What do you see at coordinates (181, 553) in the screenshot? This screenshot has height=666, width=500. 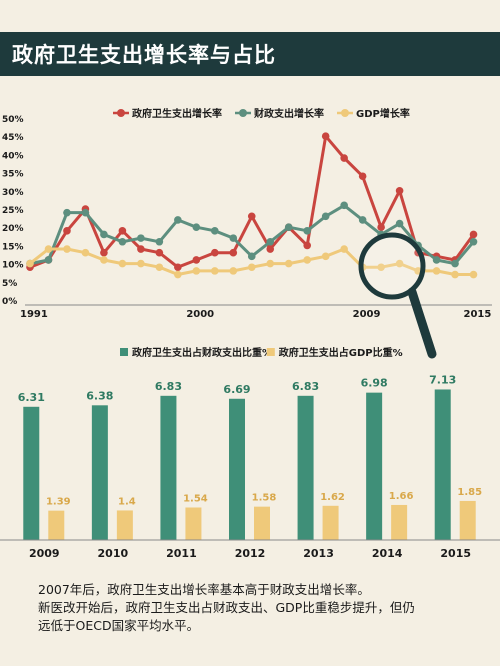 I see `bar-category-label: 2011` at bounding box center [181, 553].